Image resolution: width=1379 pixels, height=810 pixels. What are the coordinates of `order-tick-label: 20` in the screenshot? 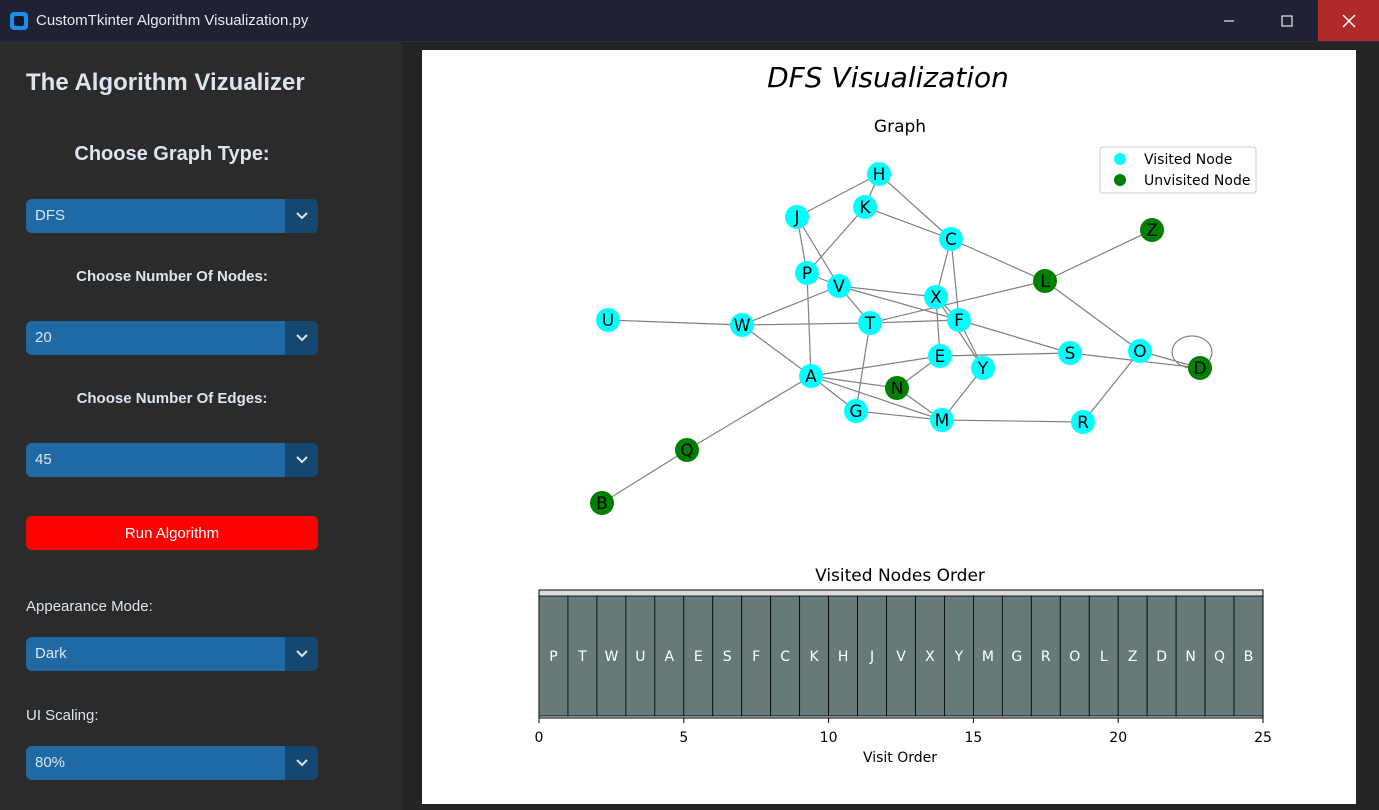 It's located at (1118, 738).